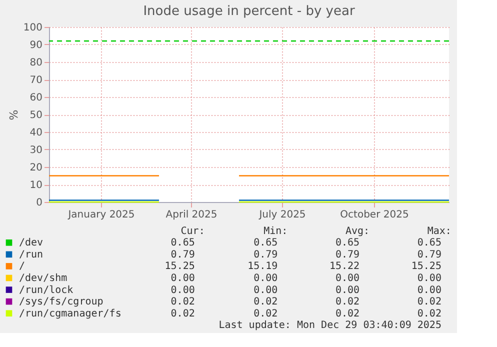  I want to click on legend-label: /run/lock, so click(46, 290).